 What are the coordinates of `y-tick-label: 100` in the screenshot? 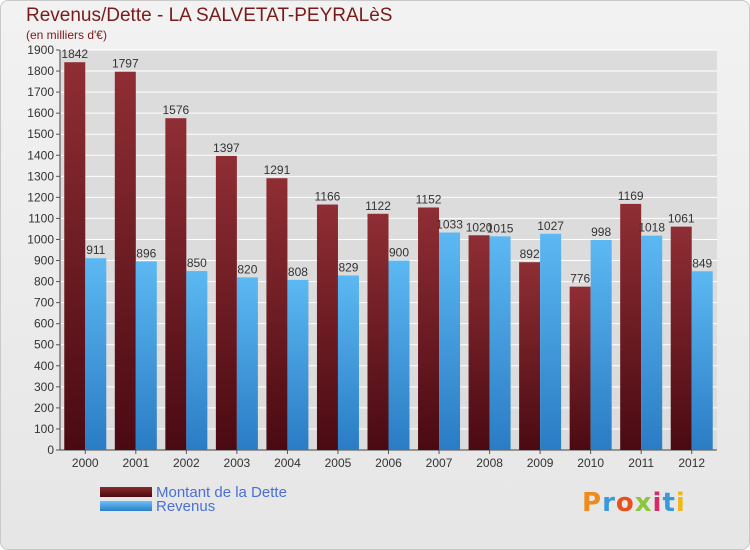 It's located at (44, 429).